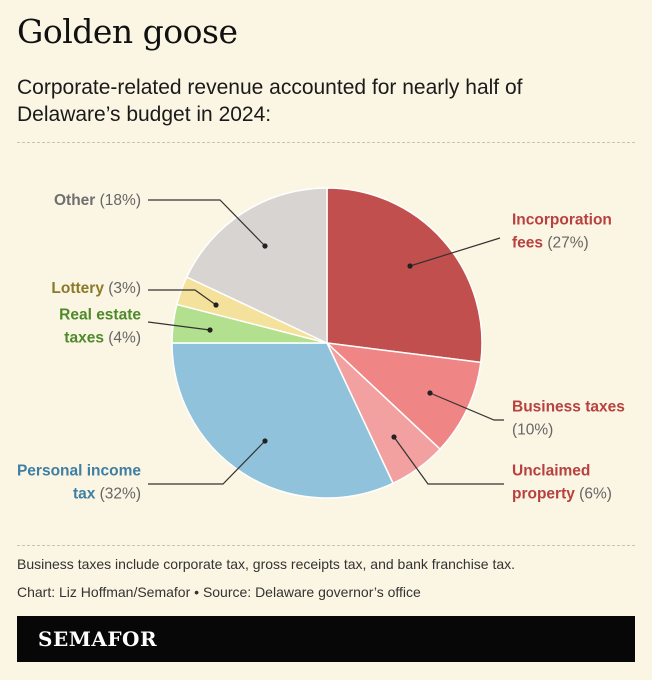 This screenshot has height=680, width=652. Describe the element at coordinates (210, 330) in the screenshot. I see `leader-dot-real-estate-taxes` at that location.